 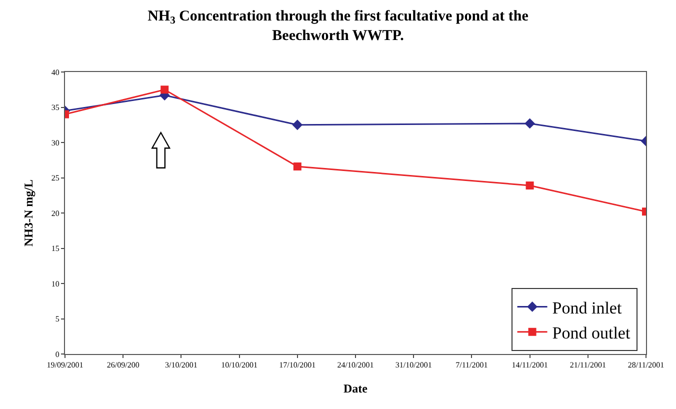 What do you see at coordinates (338, 26) in the screenshot?
I see `chart-title: NH$_{3}$ Concentration through the first facultative pond at the Beechworth WWTP.` at bounding box center [338, 26].